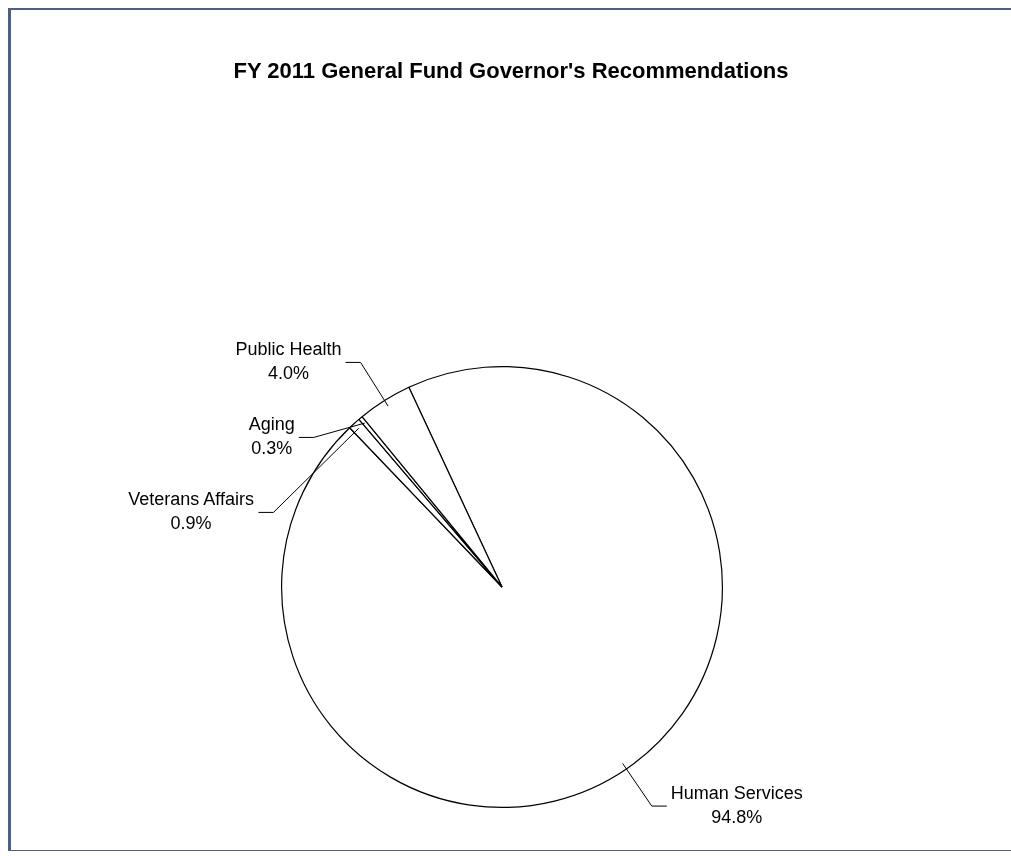 Image resolution: width=1011 pixels, height=856 pixels. I want to click on data-label: 0.9%, so click(191, 523).